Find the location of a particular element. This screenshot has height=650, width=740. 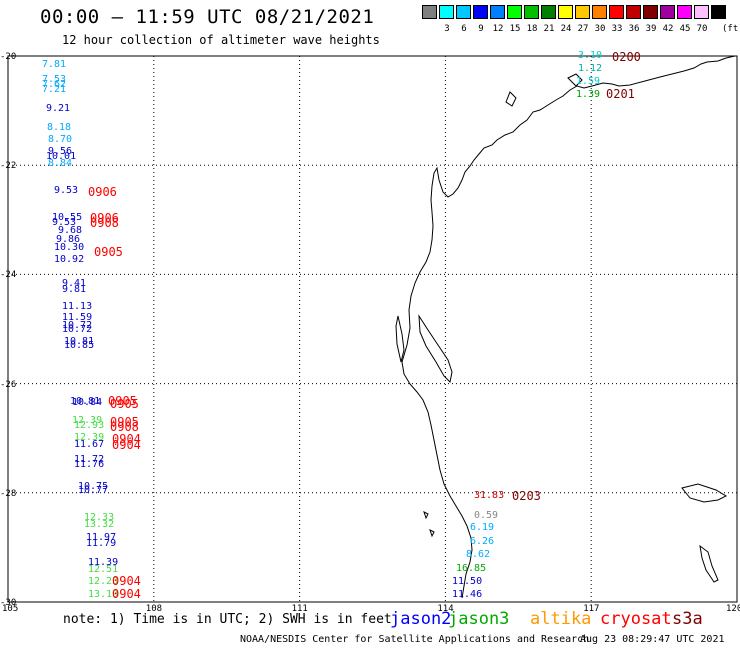

wave-height-value: 11.46 is located at coordinates (467, 594).